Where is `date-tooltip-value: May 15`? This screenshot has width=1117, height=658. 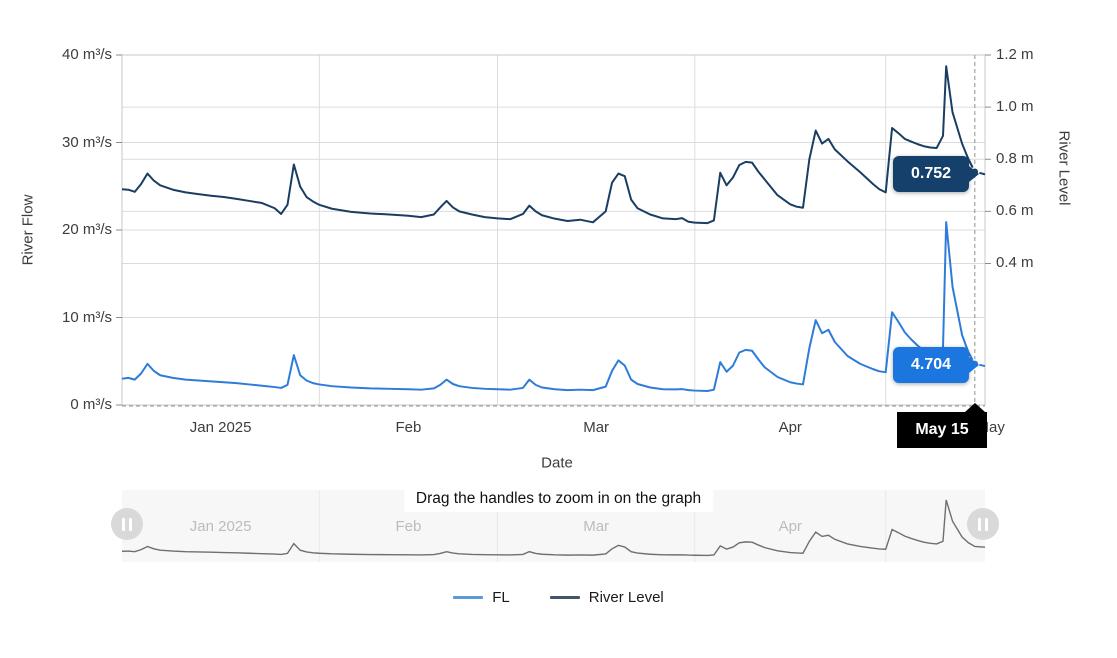
date-tooltip-value: May 15 is located at coordinates (942, 429).